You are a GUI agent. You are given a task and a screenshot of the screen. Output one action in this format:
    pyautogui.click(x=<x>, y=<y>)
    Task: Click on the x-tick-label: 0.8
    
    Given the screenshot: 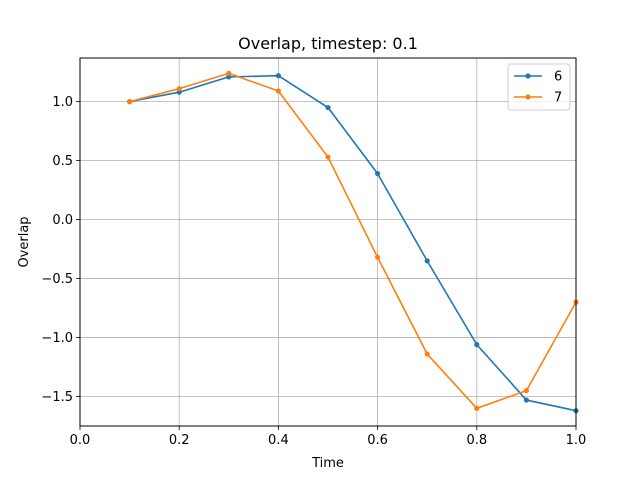 What is the action you would take?
    pyautogui.click(x=476, y=440)
    